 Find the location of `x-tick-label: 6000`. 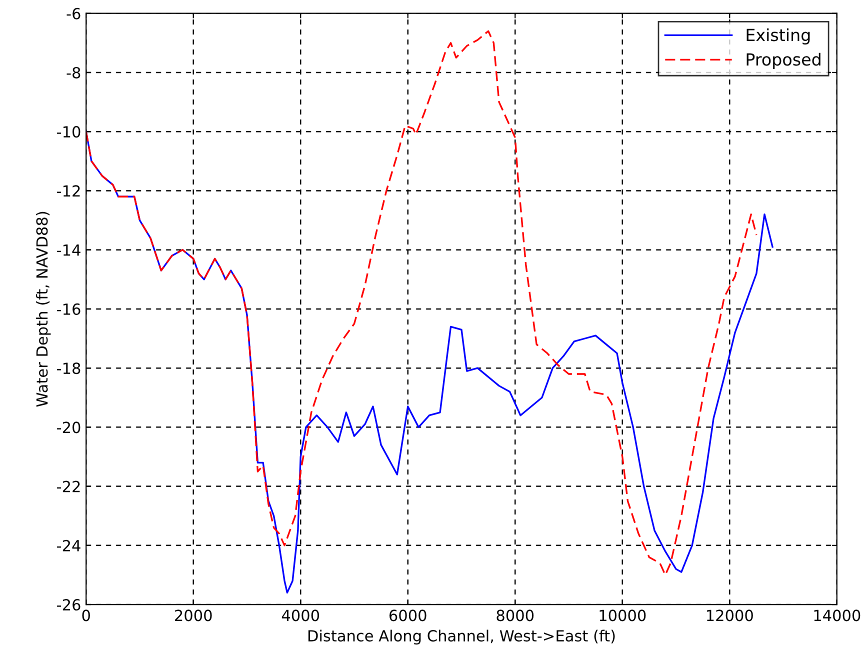

x-tick-label: 6000 is located at coordinates (407, 616).